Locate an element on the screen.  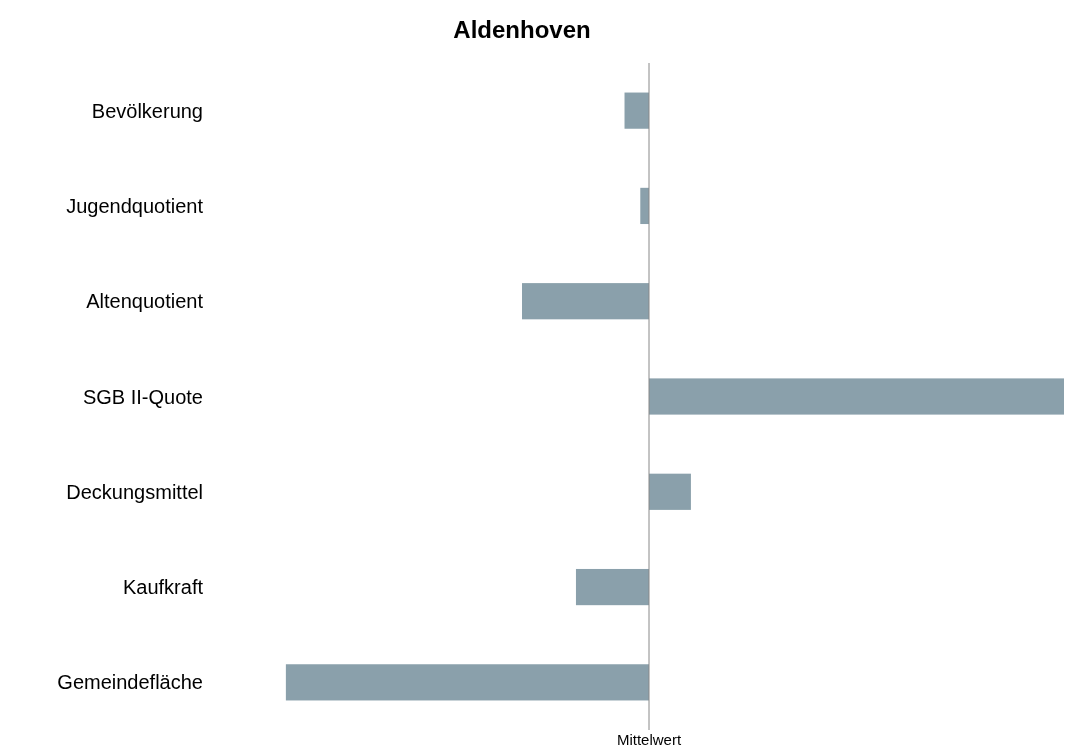
y-tick-label: Kaufkraft is located at coordinates (163, 587).